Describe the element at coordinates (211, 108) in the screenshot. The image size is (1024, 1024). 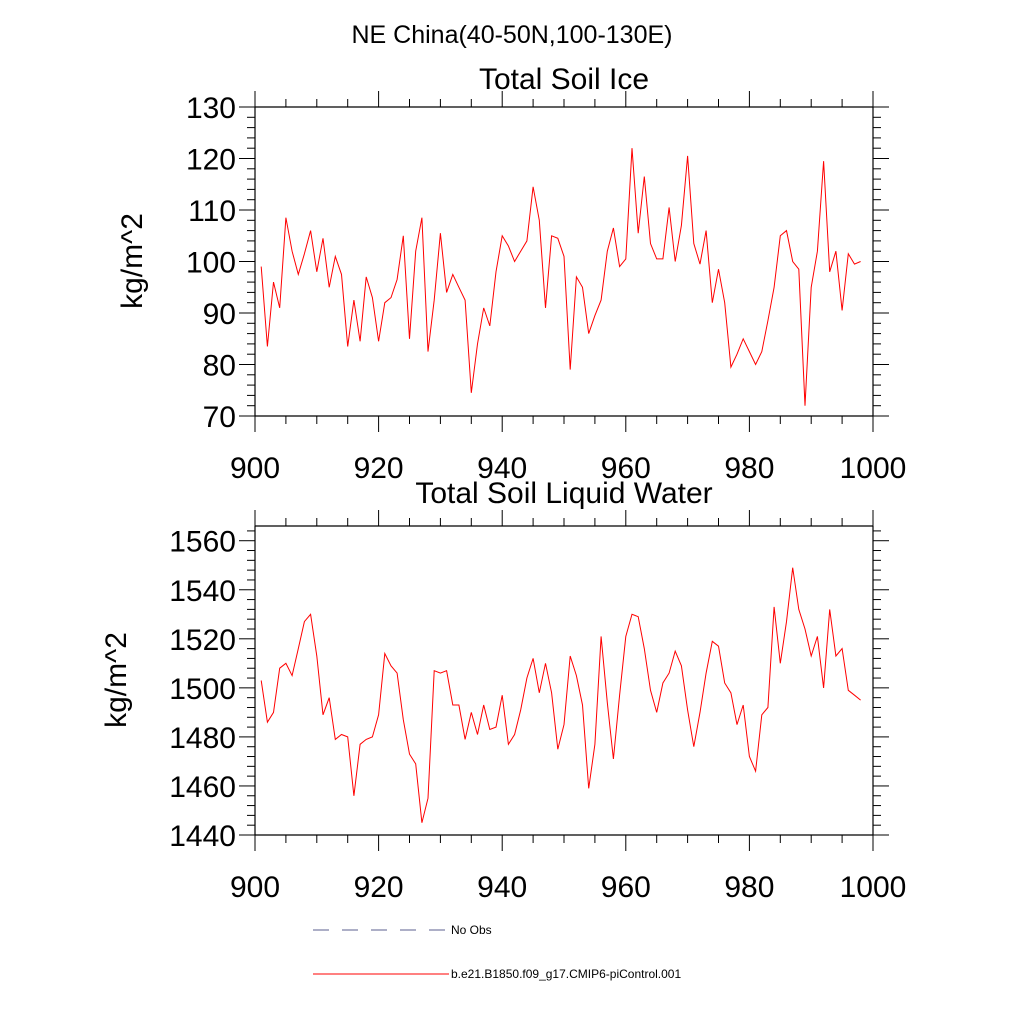
I see `y-tick-label: 130` at that location.